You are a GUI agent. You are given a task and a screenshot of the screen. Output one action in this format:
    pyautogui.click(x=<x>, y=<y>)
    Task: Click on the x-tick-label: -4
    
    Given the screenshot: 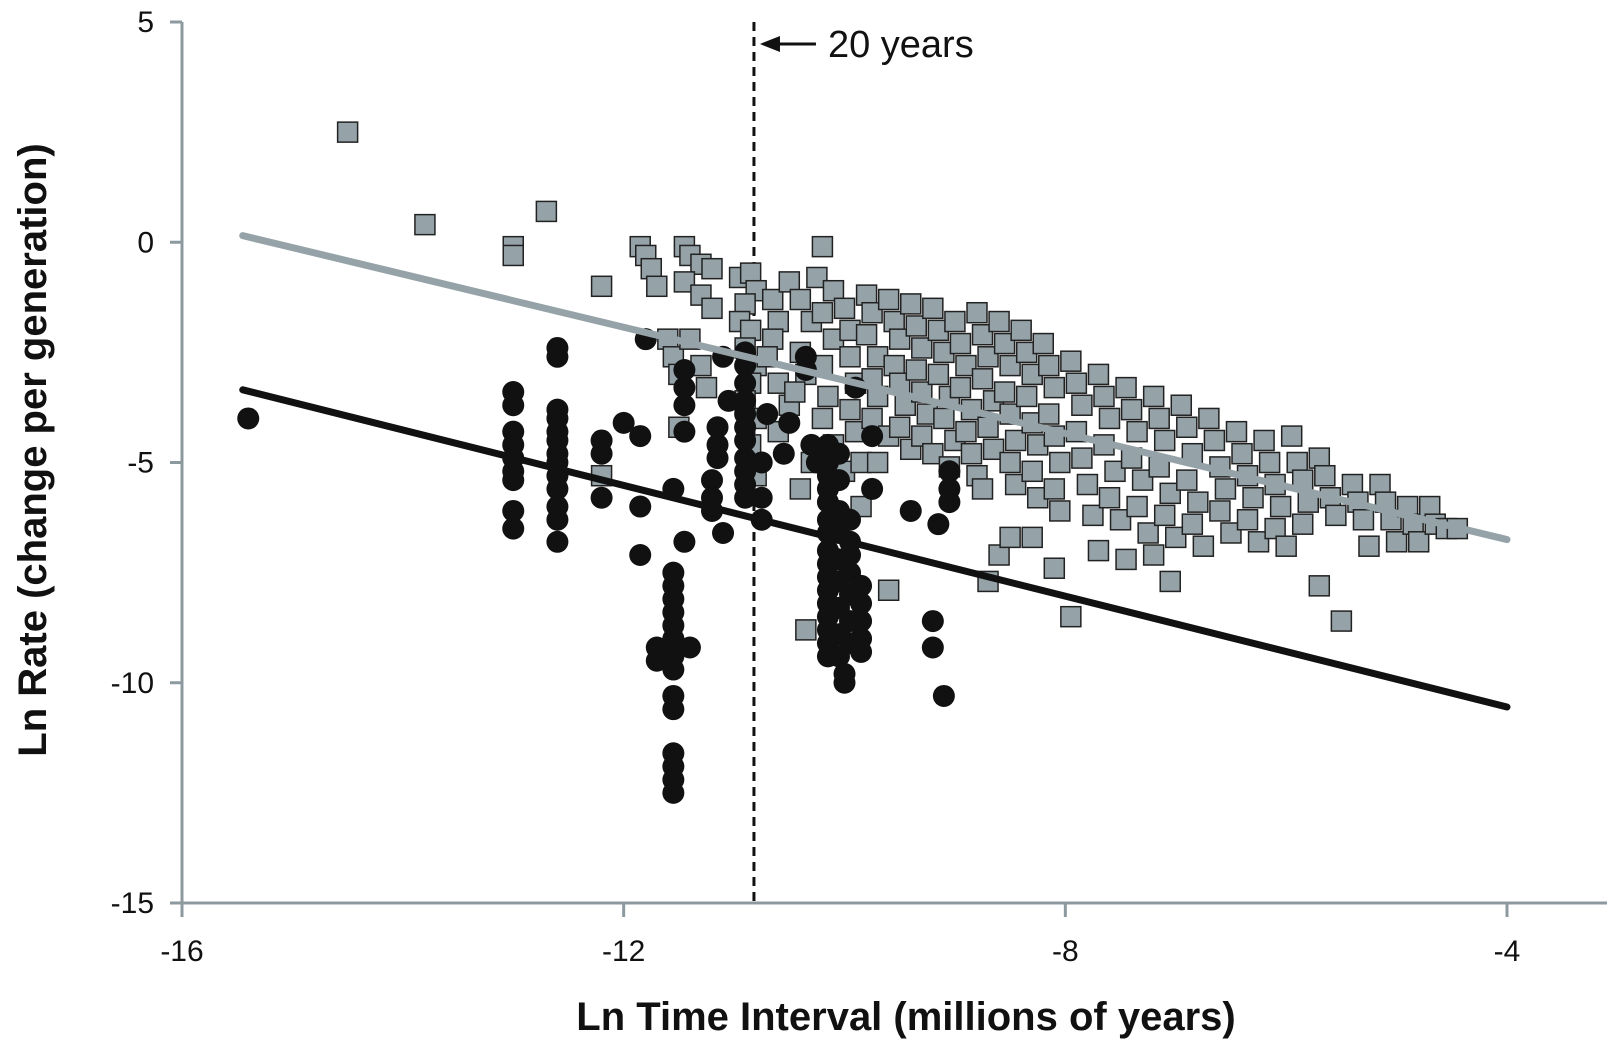 What is the action you would take?
    pyautogui.click(x=1507, y=951)
    